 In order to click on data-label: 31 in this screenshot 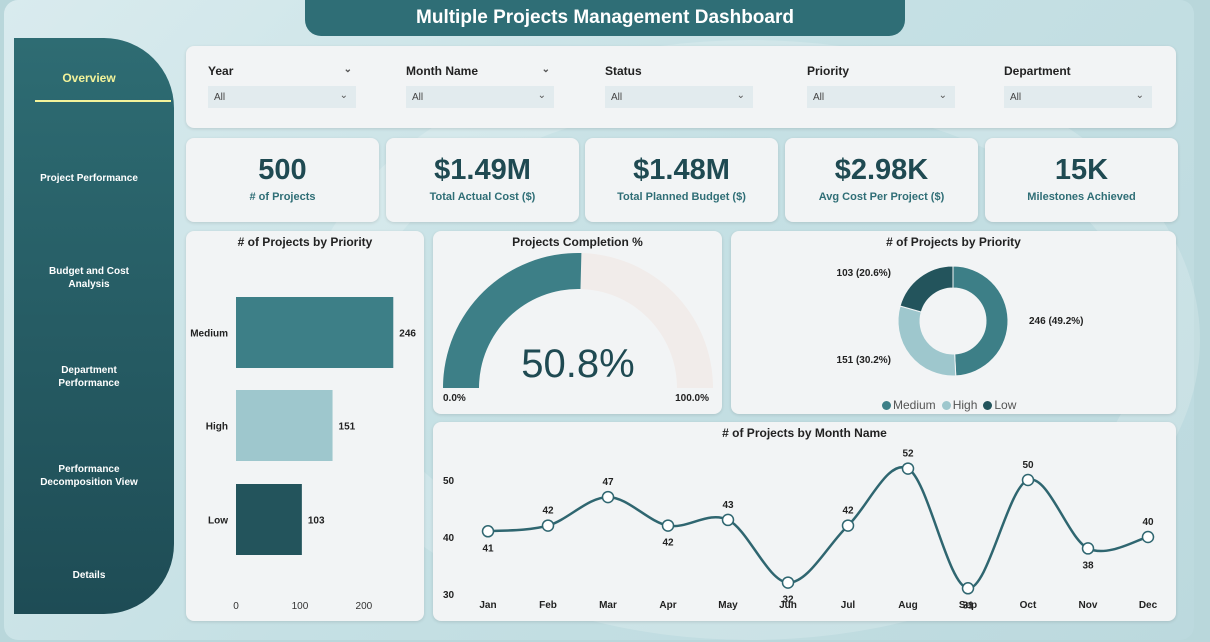, I will do `click(968, 605)`.